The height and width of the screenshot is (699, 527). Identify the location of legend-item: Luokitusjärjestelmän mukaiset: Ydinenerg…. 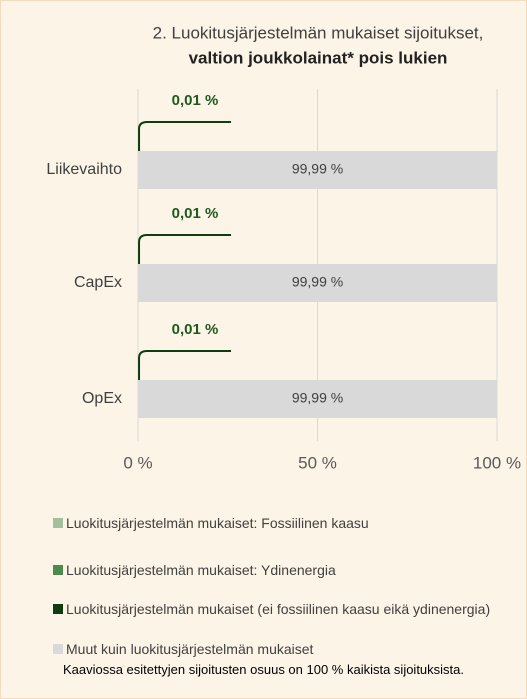
(278, 570).